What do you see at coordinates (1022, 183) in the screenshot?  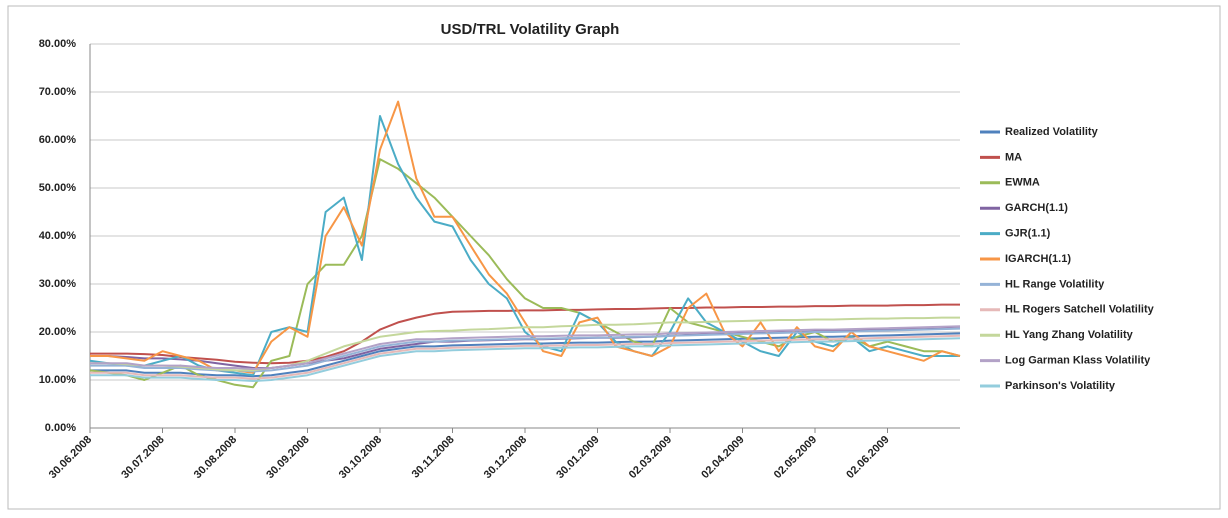 I see `legend-label: EWMA` at bounding box center [1022, 183].